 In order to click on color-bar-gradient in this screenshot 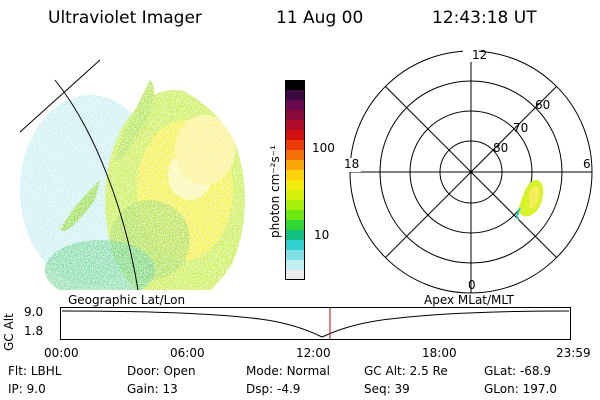, I will do `click(295, 180)`.